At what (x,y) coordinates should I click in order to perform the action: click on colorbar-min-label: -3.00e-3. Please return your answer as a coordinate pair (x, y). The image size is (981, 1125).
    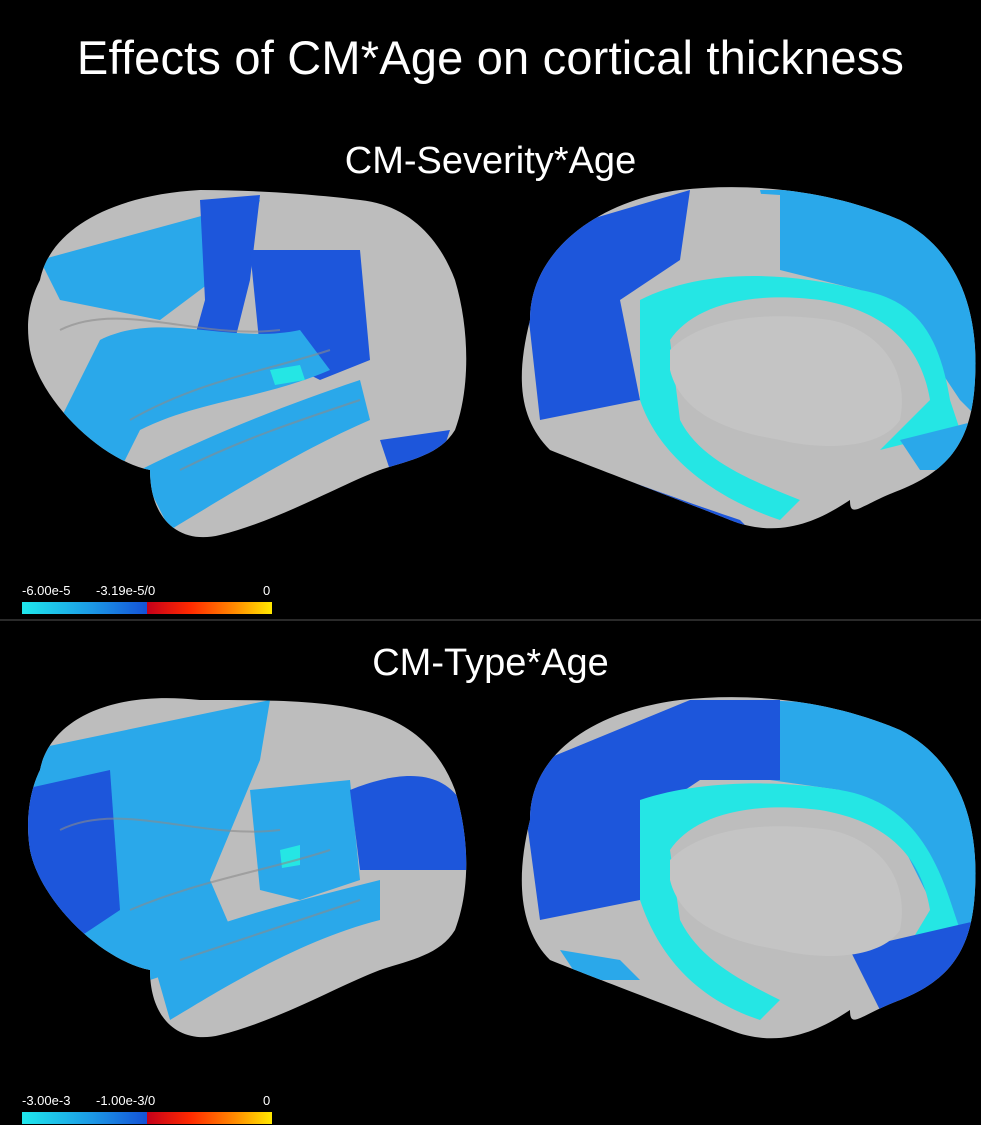
    Looking at the image, I should click on (46, 1100).